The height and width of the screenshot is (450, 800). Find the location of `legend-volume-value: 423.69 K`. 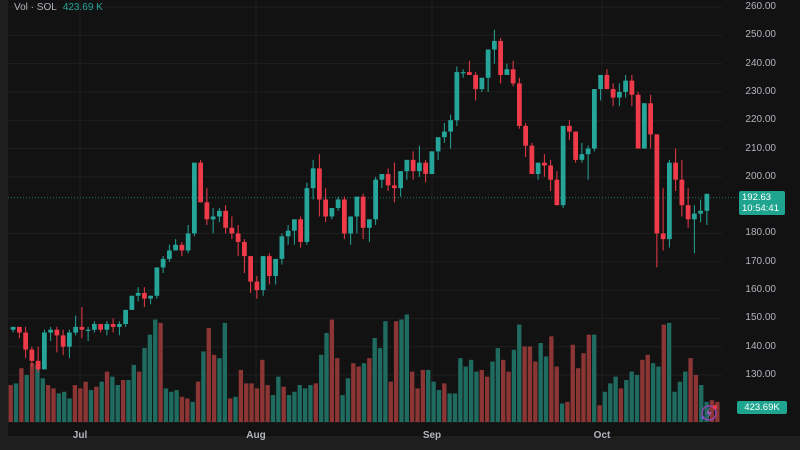

legend-volume-value: 423.69 K is located at coordinates (82, 7).